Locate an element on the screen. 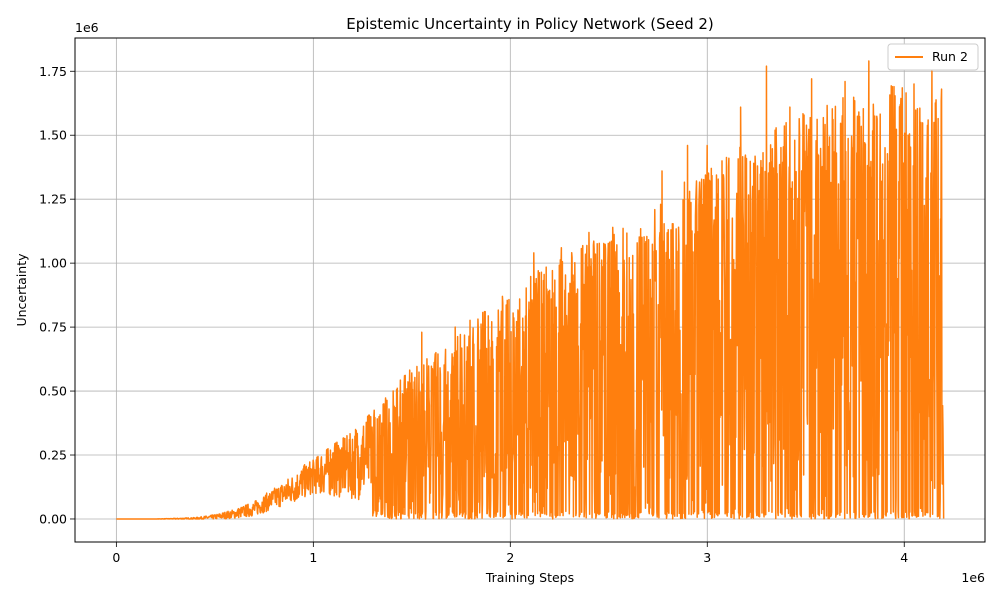 This screenshot has width=1000, height=600. y-tick-label: 1.50 is located at coordinates (53, 135).